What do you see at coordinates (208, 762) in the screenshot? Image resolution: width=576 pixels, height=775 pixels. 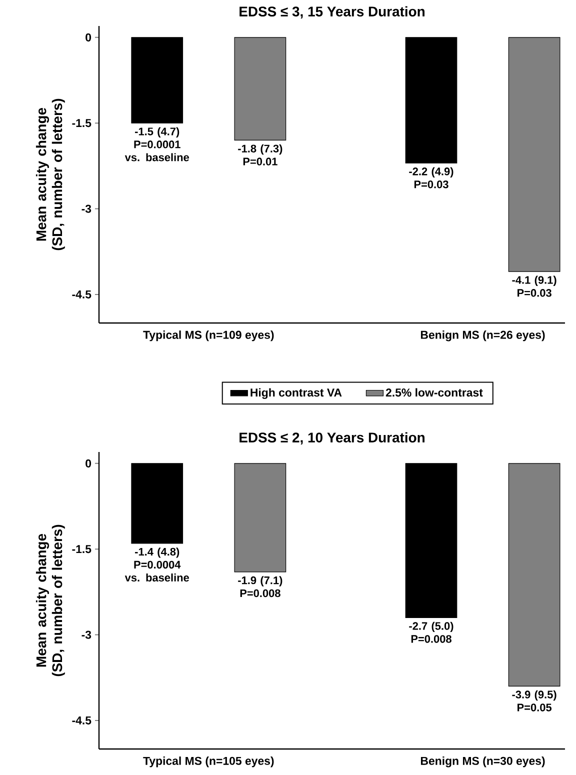 I see `x-tick-label: Typical MS (n=105 eyes)` at bounding box center [208, 762].